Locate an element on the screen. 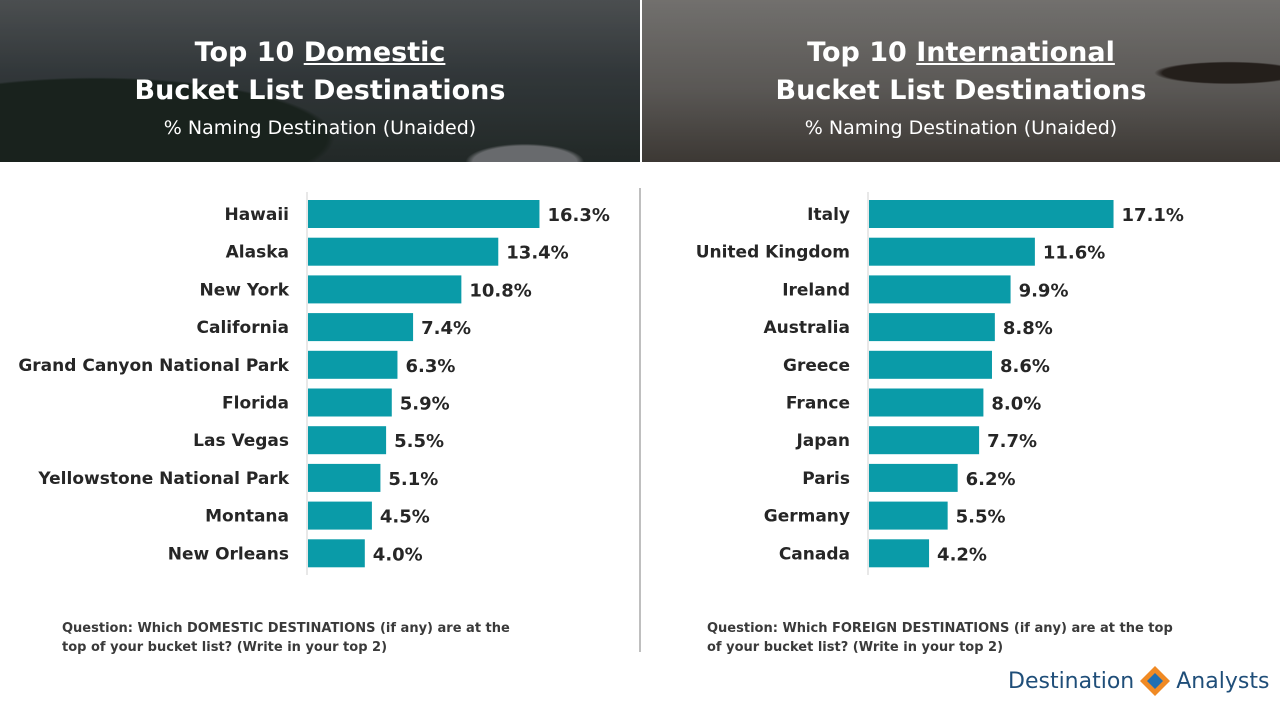 This screenshot has width=1280, height=720. domestic-value-label: 13.4% is located at coordinates (537, 253).